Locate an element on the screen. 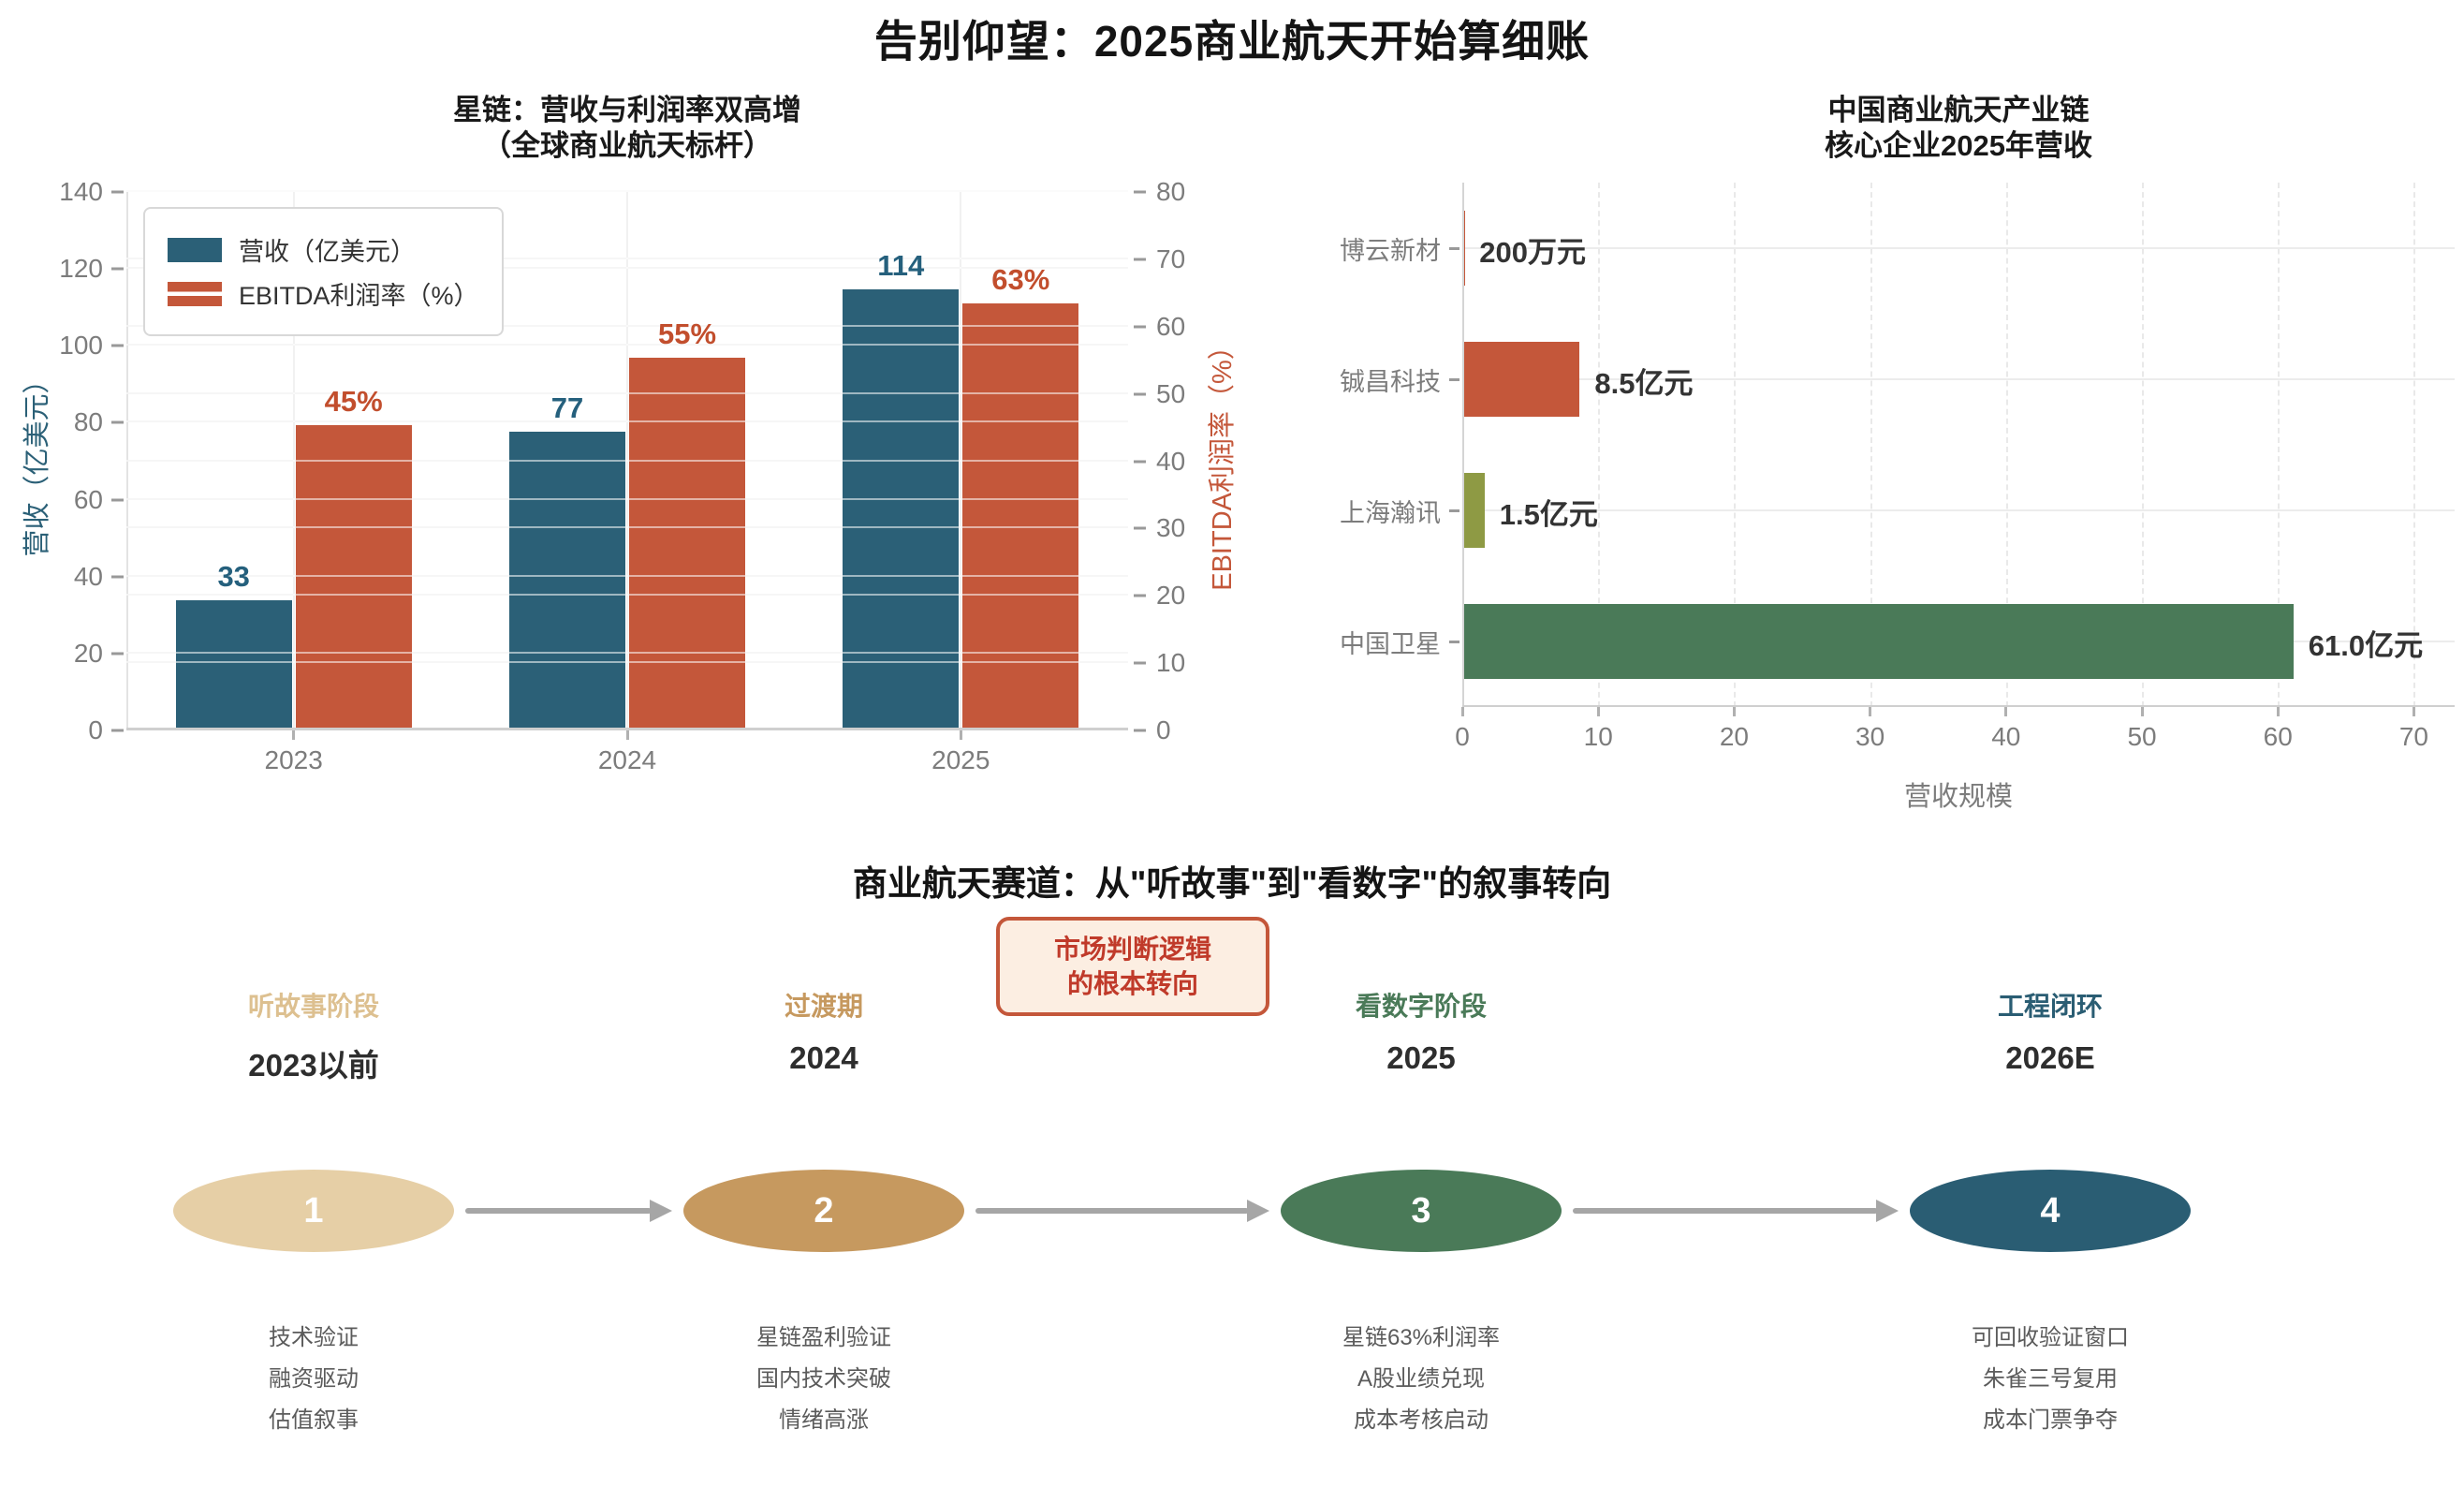 The height and width of the screenshot is (1503, 2464). ebitda-legend-label: EBITDA利润率（%） is located at coordinates (359, 296).